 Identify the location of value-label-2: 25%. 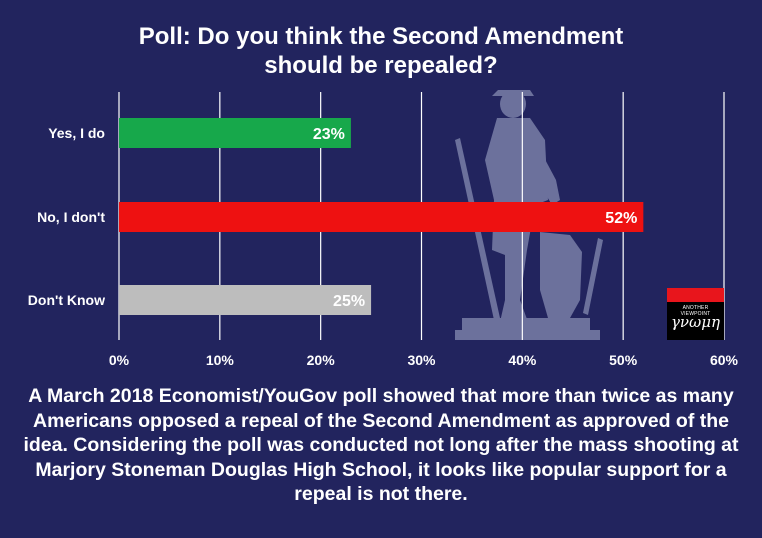
(349, 301).